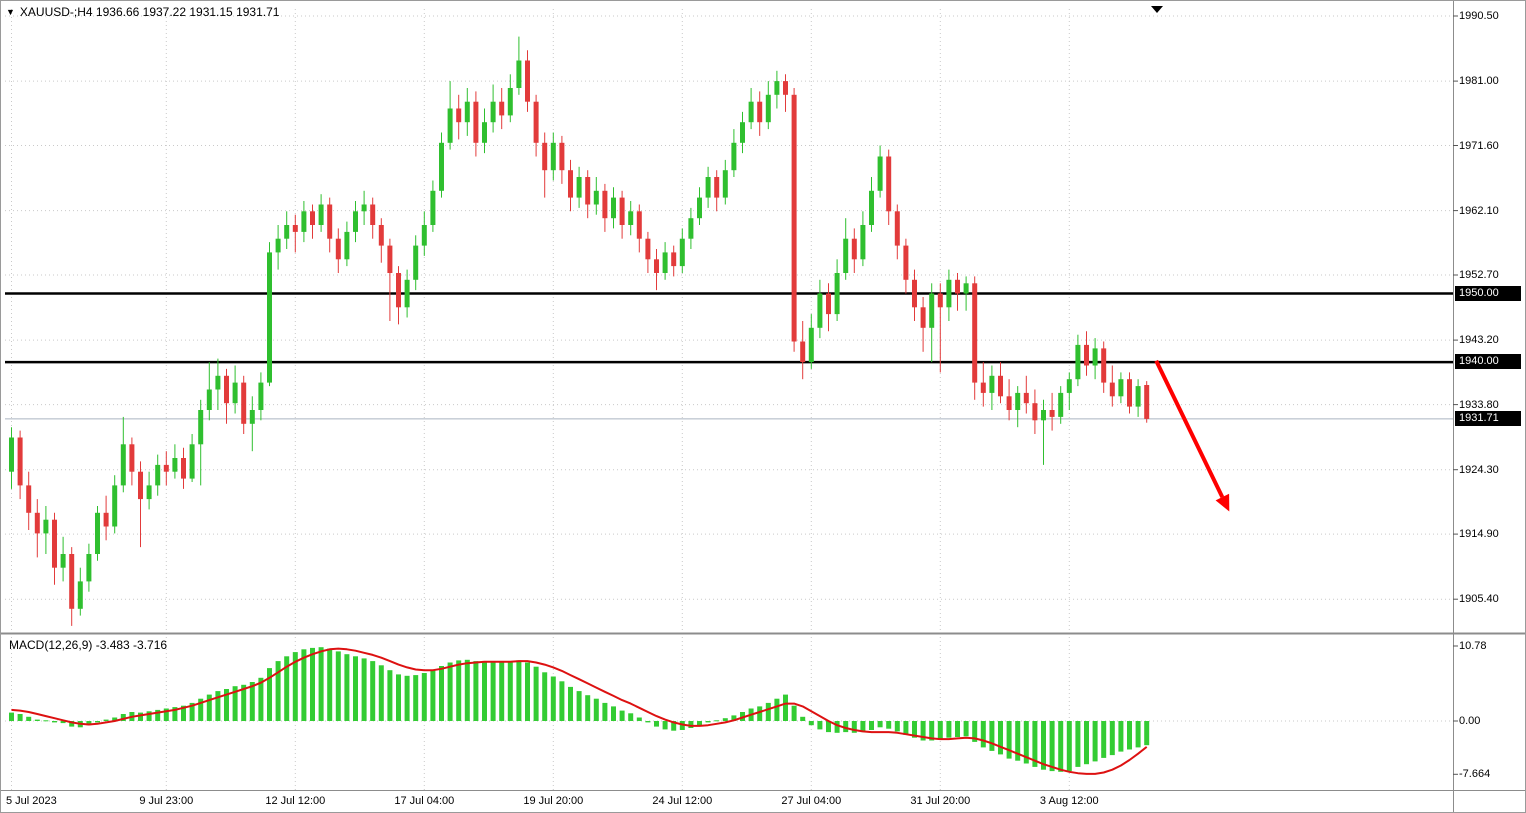  I want to click on level-lines, so click(729, 356).